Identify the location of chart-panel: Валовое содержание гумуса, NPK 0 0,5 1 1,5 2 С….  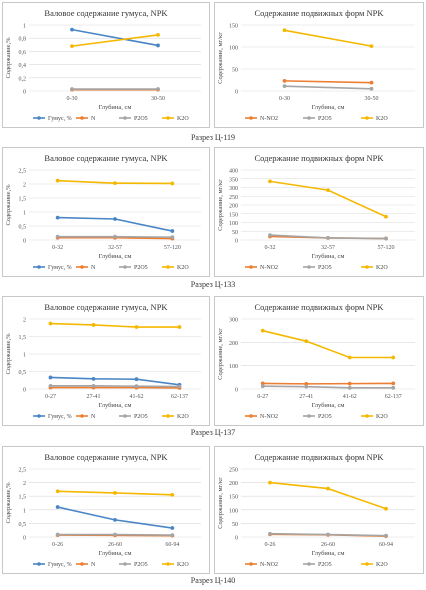
(106, 361).